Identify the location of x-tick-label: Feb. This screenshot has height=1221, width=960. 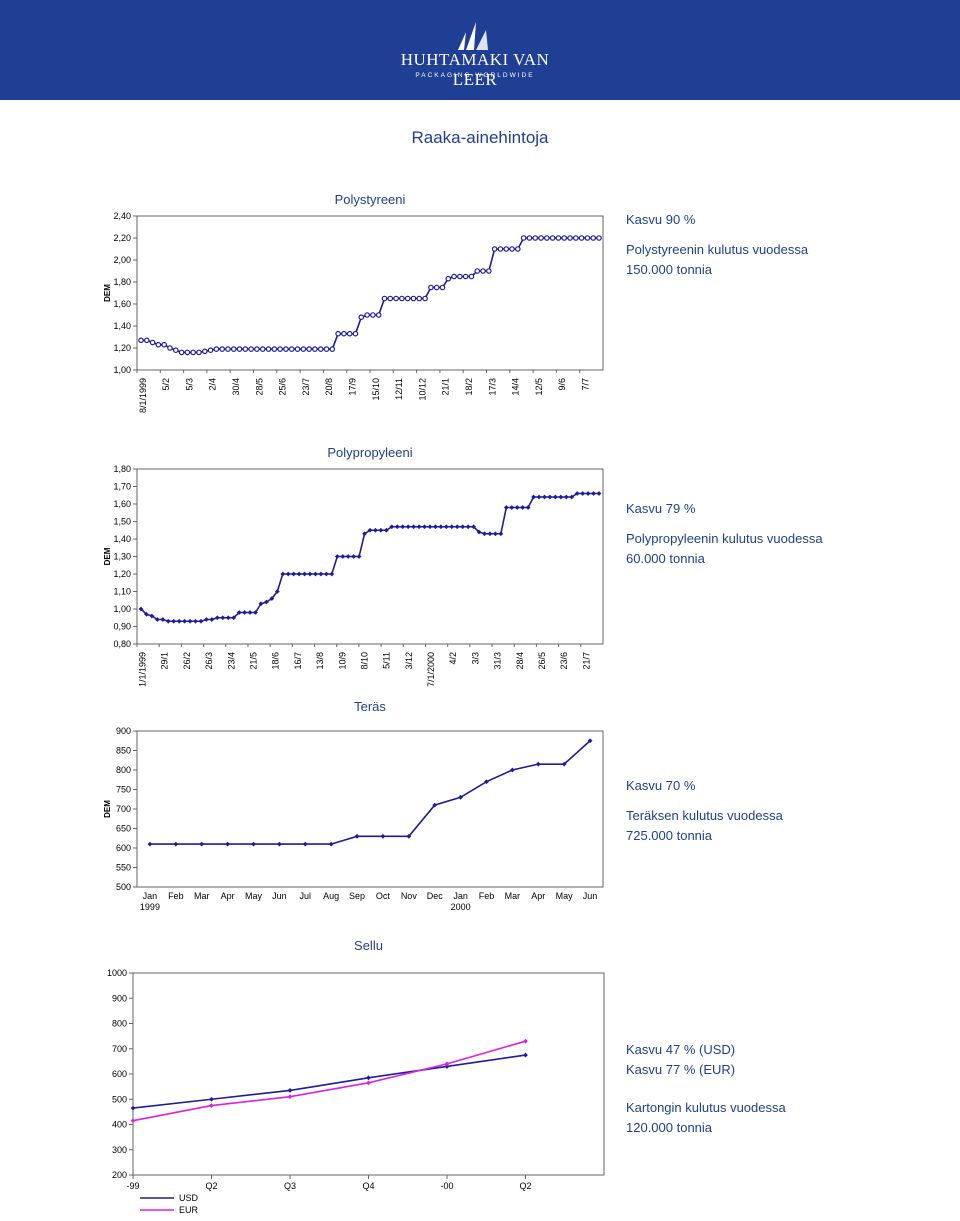
(487, 896).